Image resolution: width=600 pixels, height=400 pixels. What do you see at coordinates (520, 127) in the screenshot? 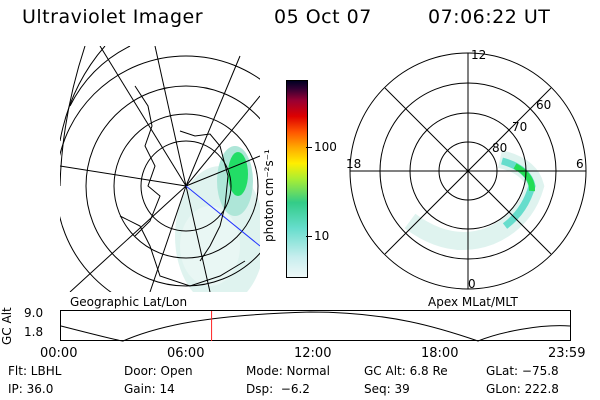
I see `lat-label-70: 70` at bounding box center [520, 127].